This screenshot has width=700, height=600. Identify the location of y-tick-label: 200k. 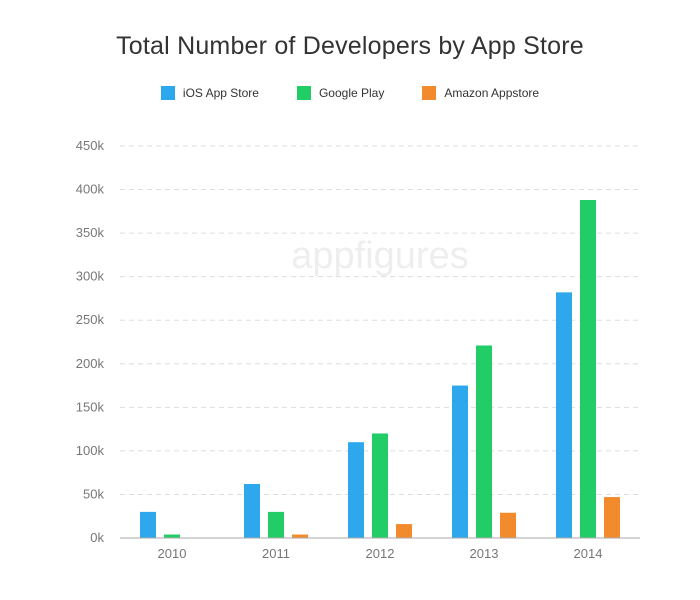
(90, 363).